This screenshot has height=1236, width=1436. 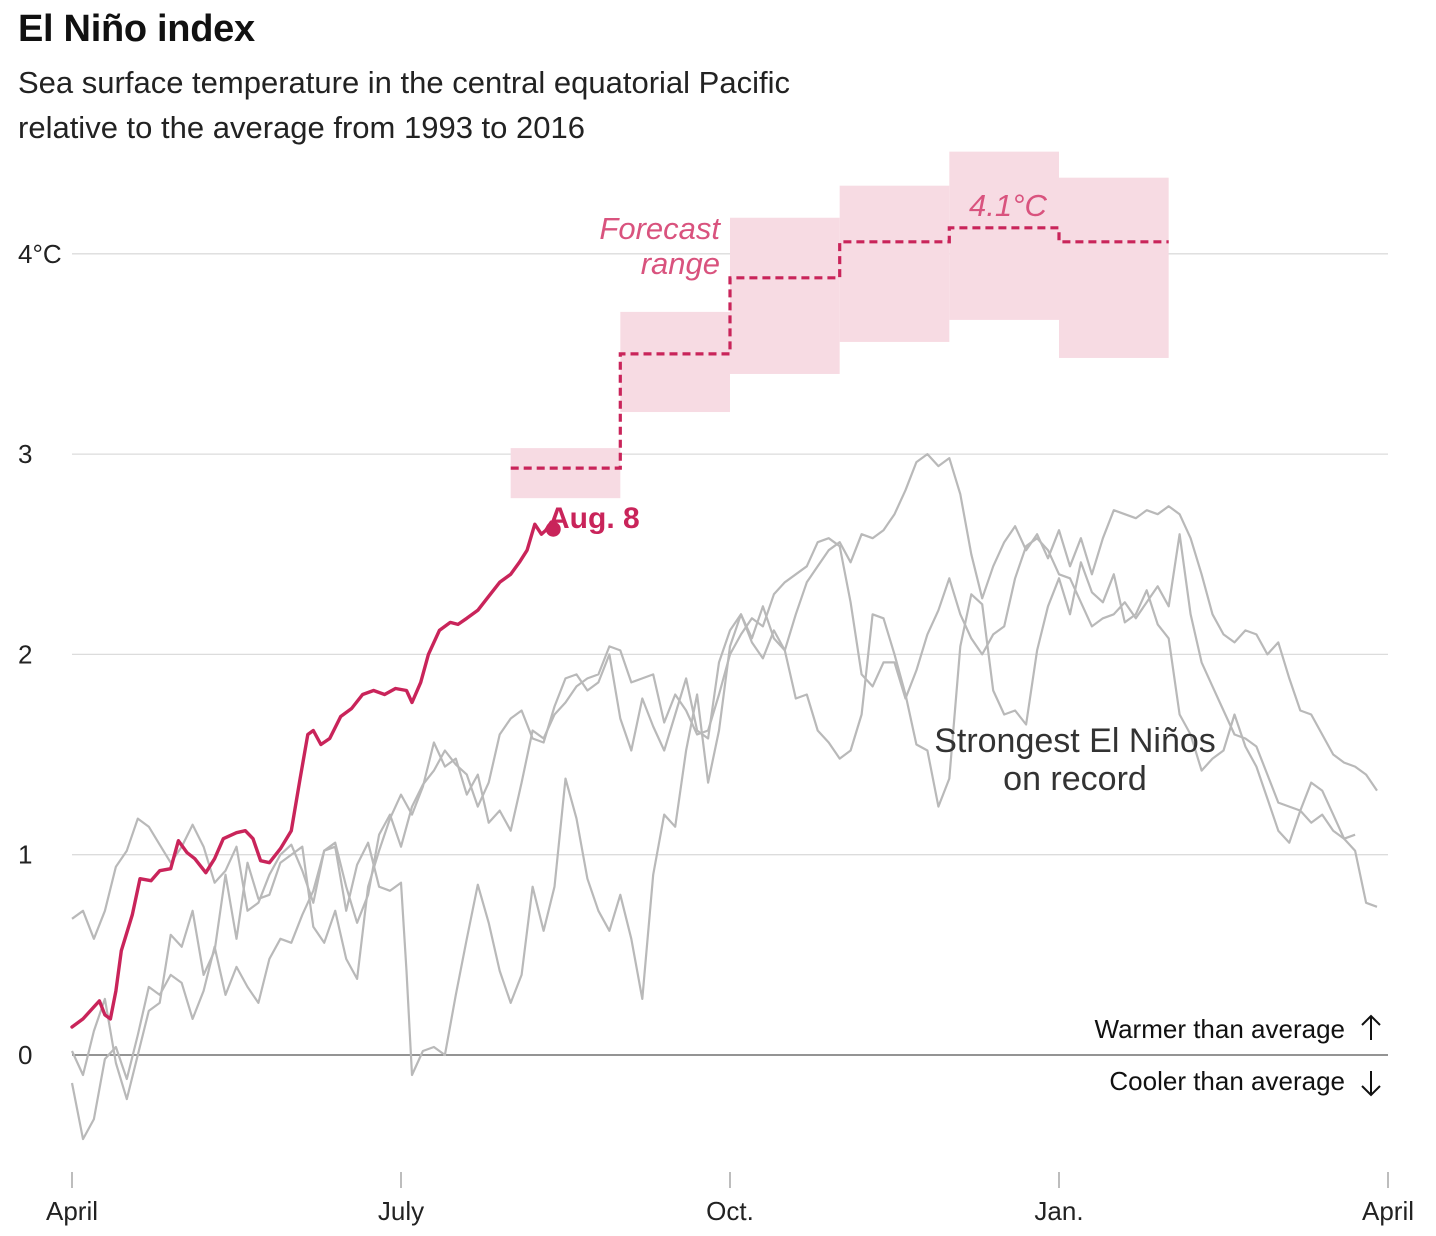 What do you see at coordinates (1227, 1081) in the screenshot?
I see `cooler-label: Cooler than average` at bounding box center [1227, 1081].